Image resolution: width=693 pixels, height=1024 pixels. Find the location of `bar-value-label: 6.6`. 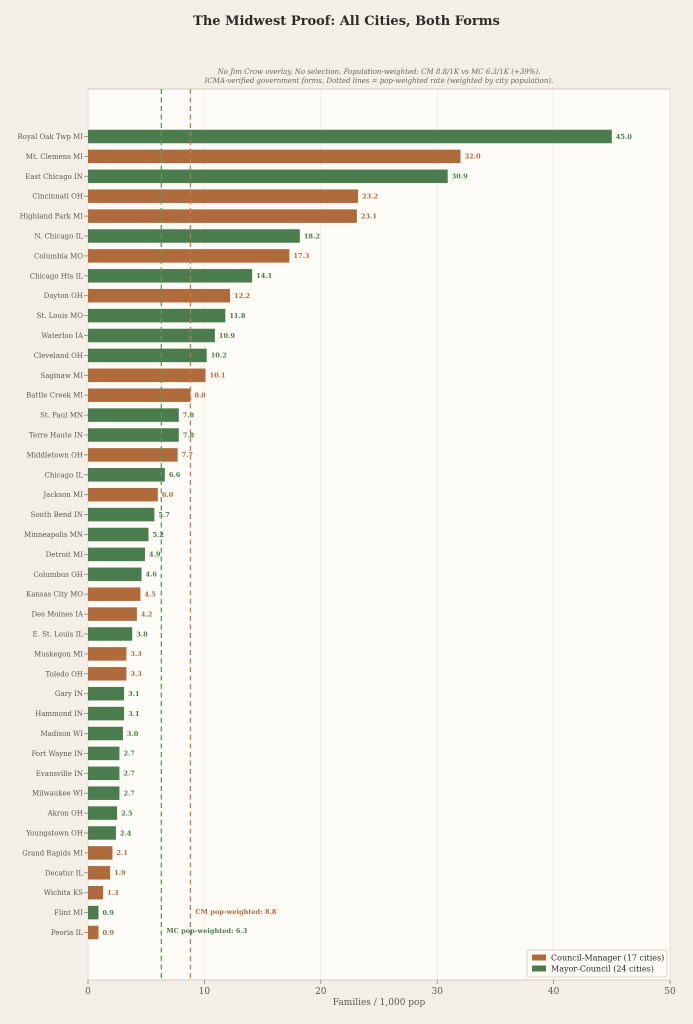

bar-value-label: 6.6 is located at coordinates (175, 475).